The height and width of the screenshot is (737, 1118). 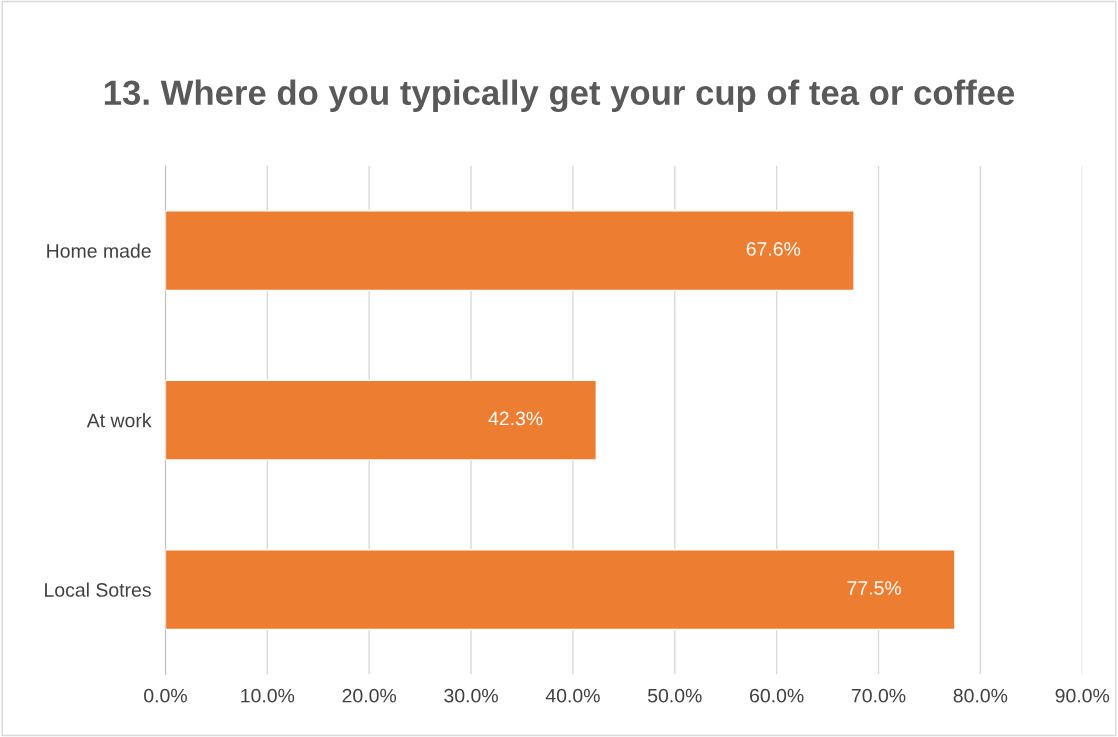 I want to click on x-tick-label: 30.0%, so click(x=471, y=695).